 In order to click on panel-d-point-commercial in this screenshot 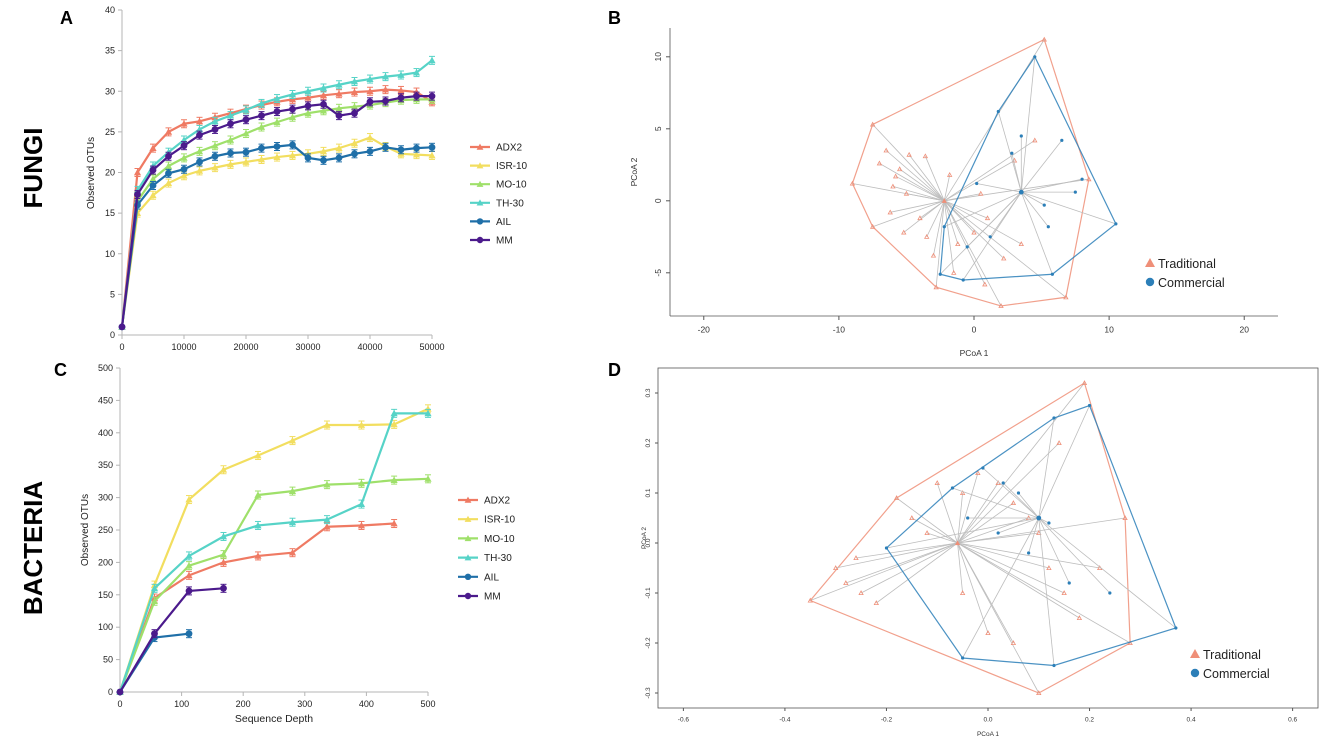, I will do `click(1003, 483)`.